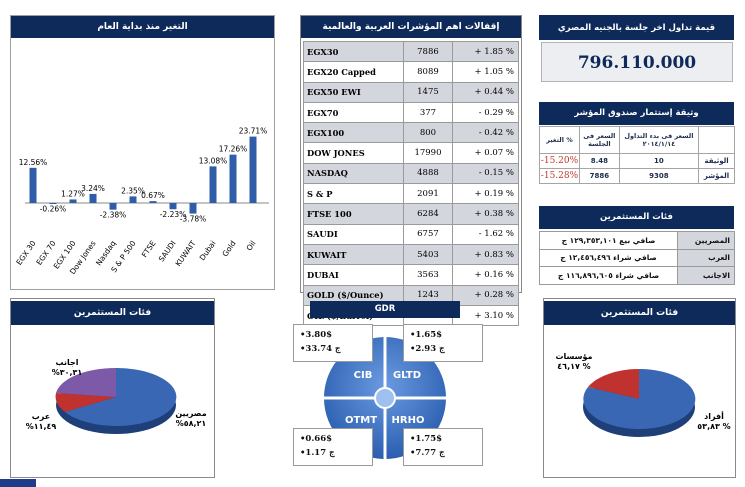  What do you see at coordinates (353, 51) in the screenshot?
I see `index-name: EGX30` at bounding box center [353, 51].